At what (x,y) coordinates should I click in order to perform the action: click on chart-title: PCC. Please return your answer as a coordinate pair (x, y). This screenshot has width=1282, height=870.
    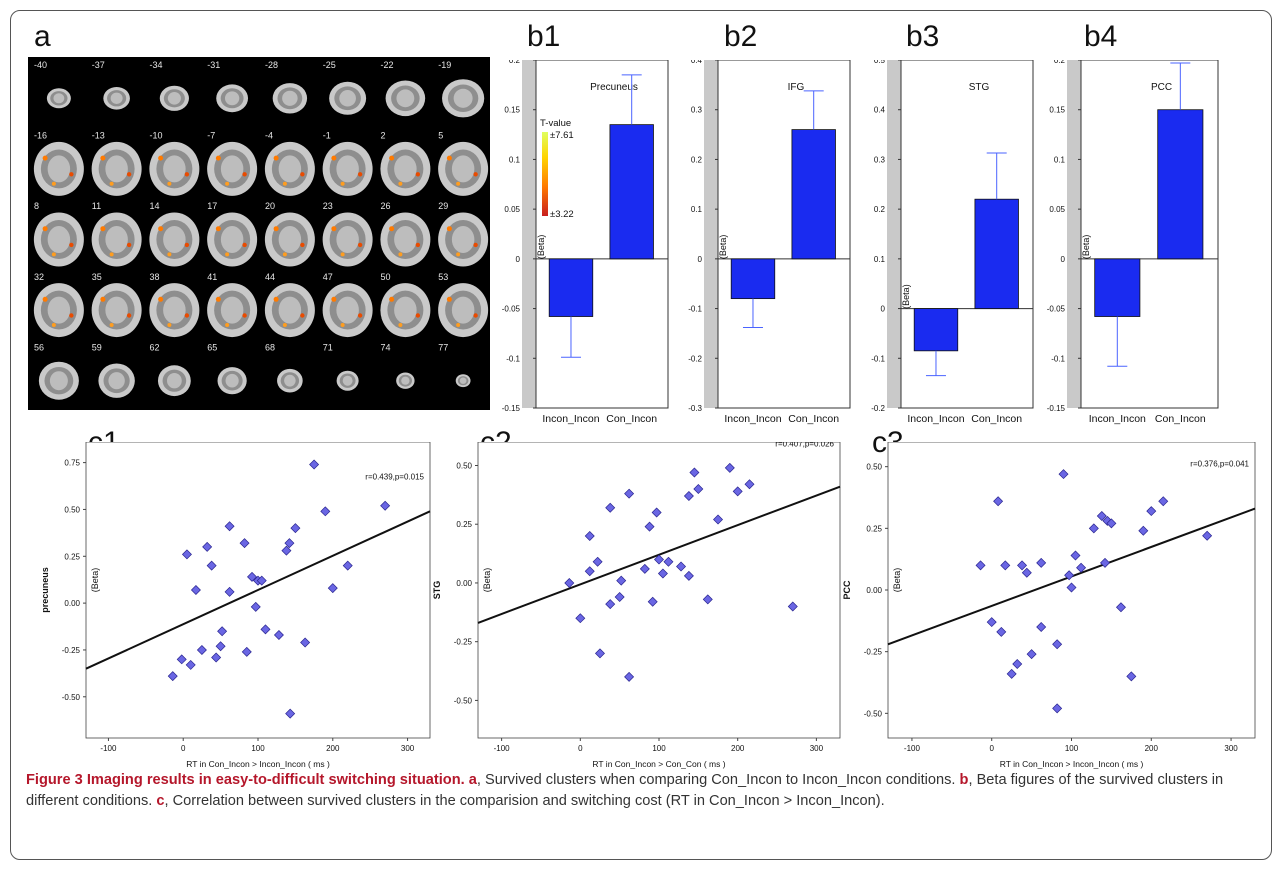
    Looking at the image, I should click on (1161, 87).